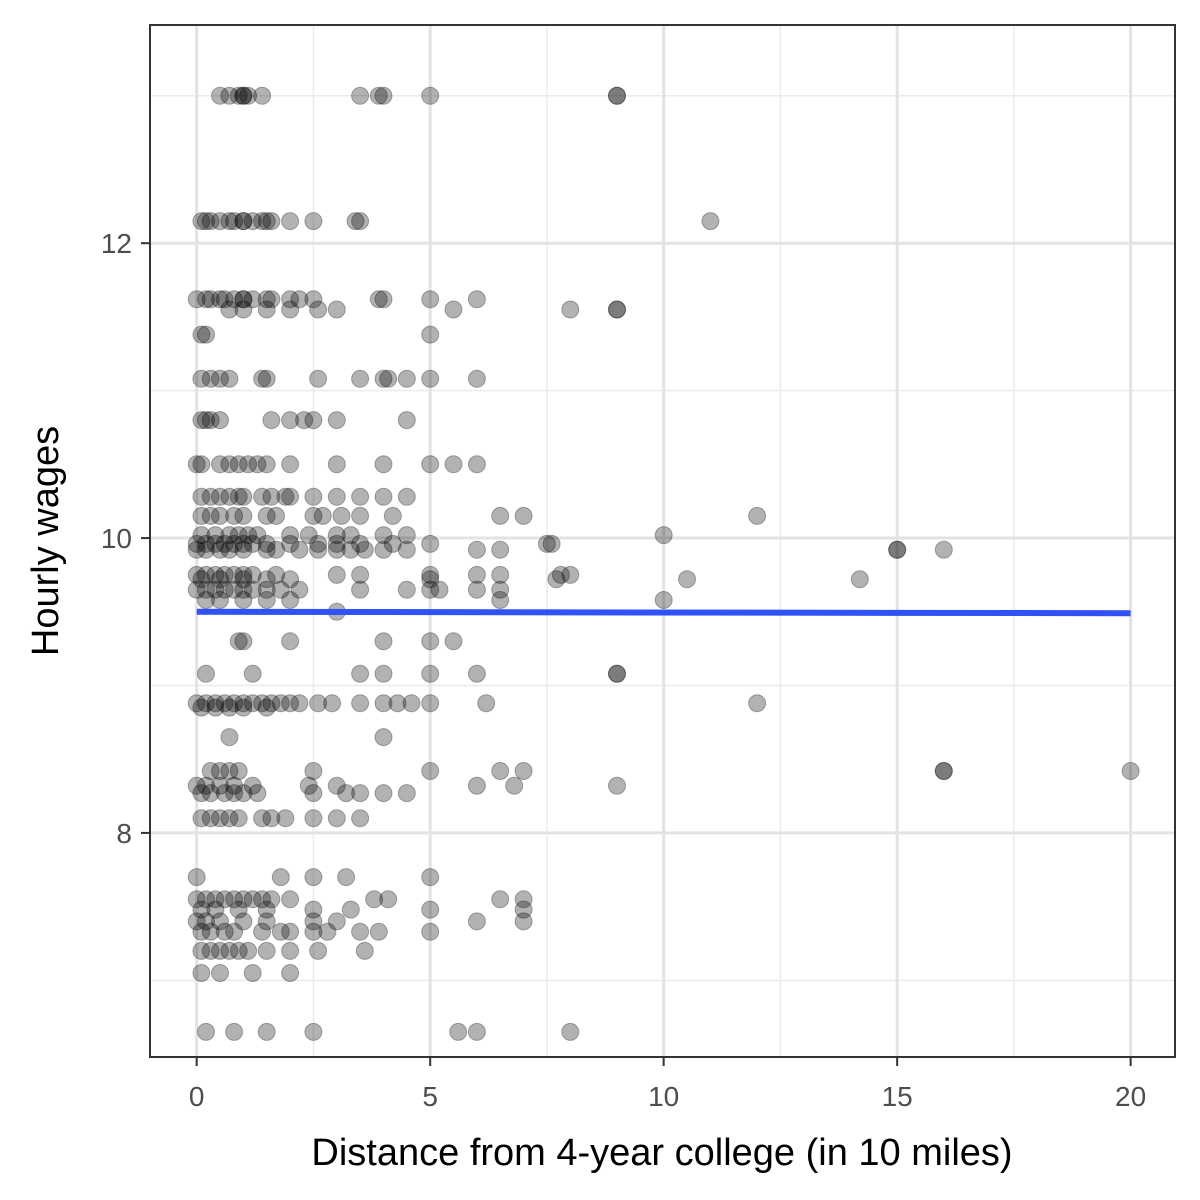 The height and width of the screenshot is (1200, 1200). I want to click on x-tick-label: 20, so click(1130, 1096).